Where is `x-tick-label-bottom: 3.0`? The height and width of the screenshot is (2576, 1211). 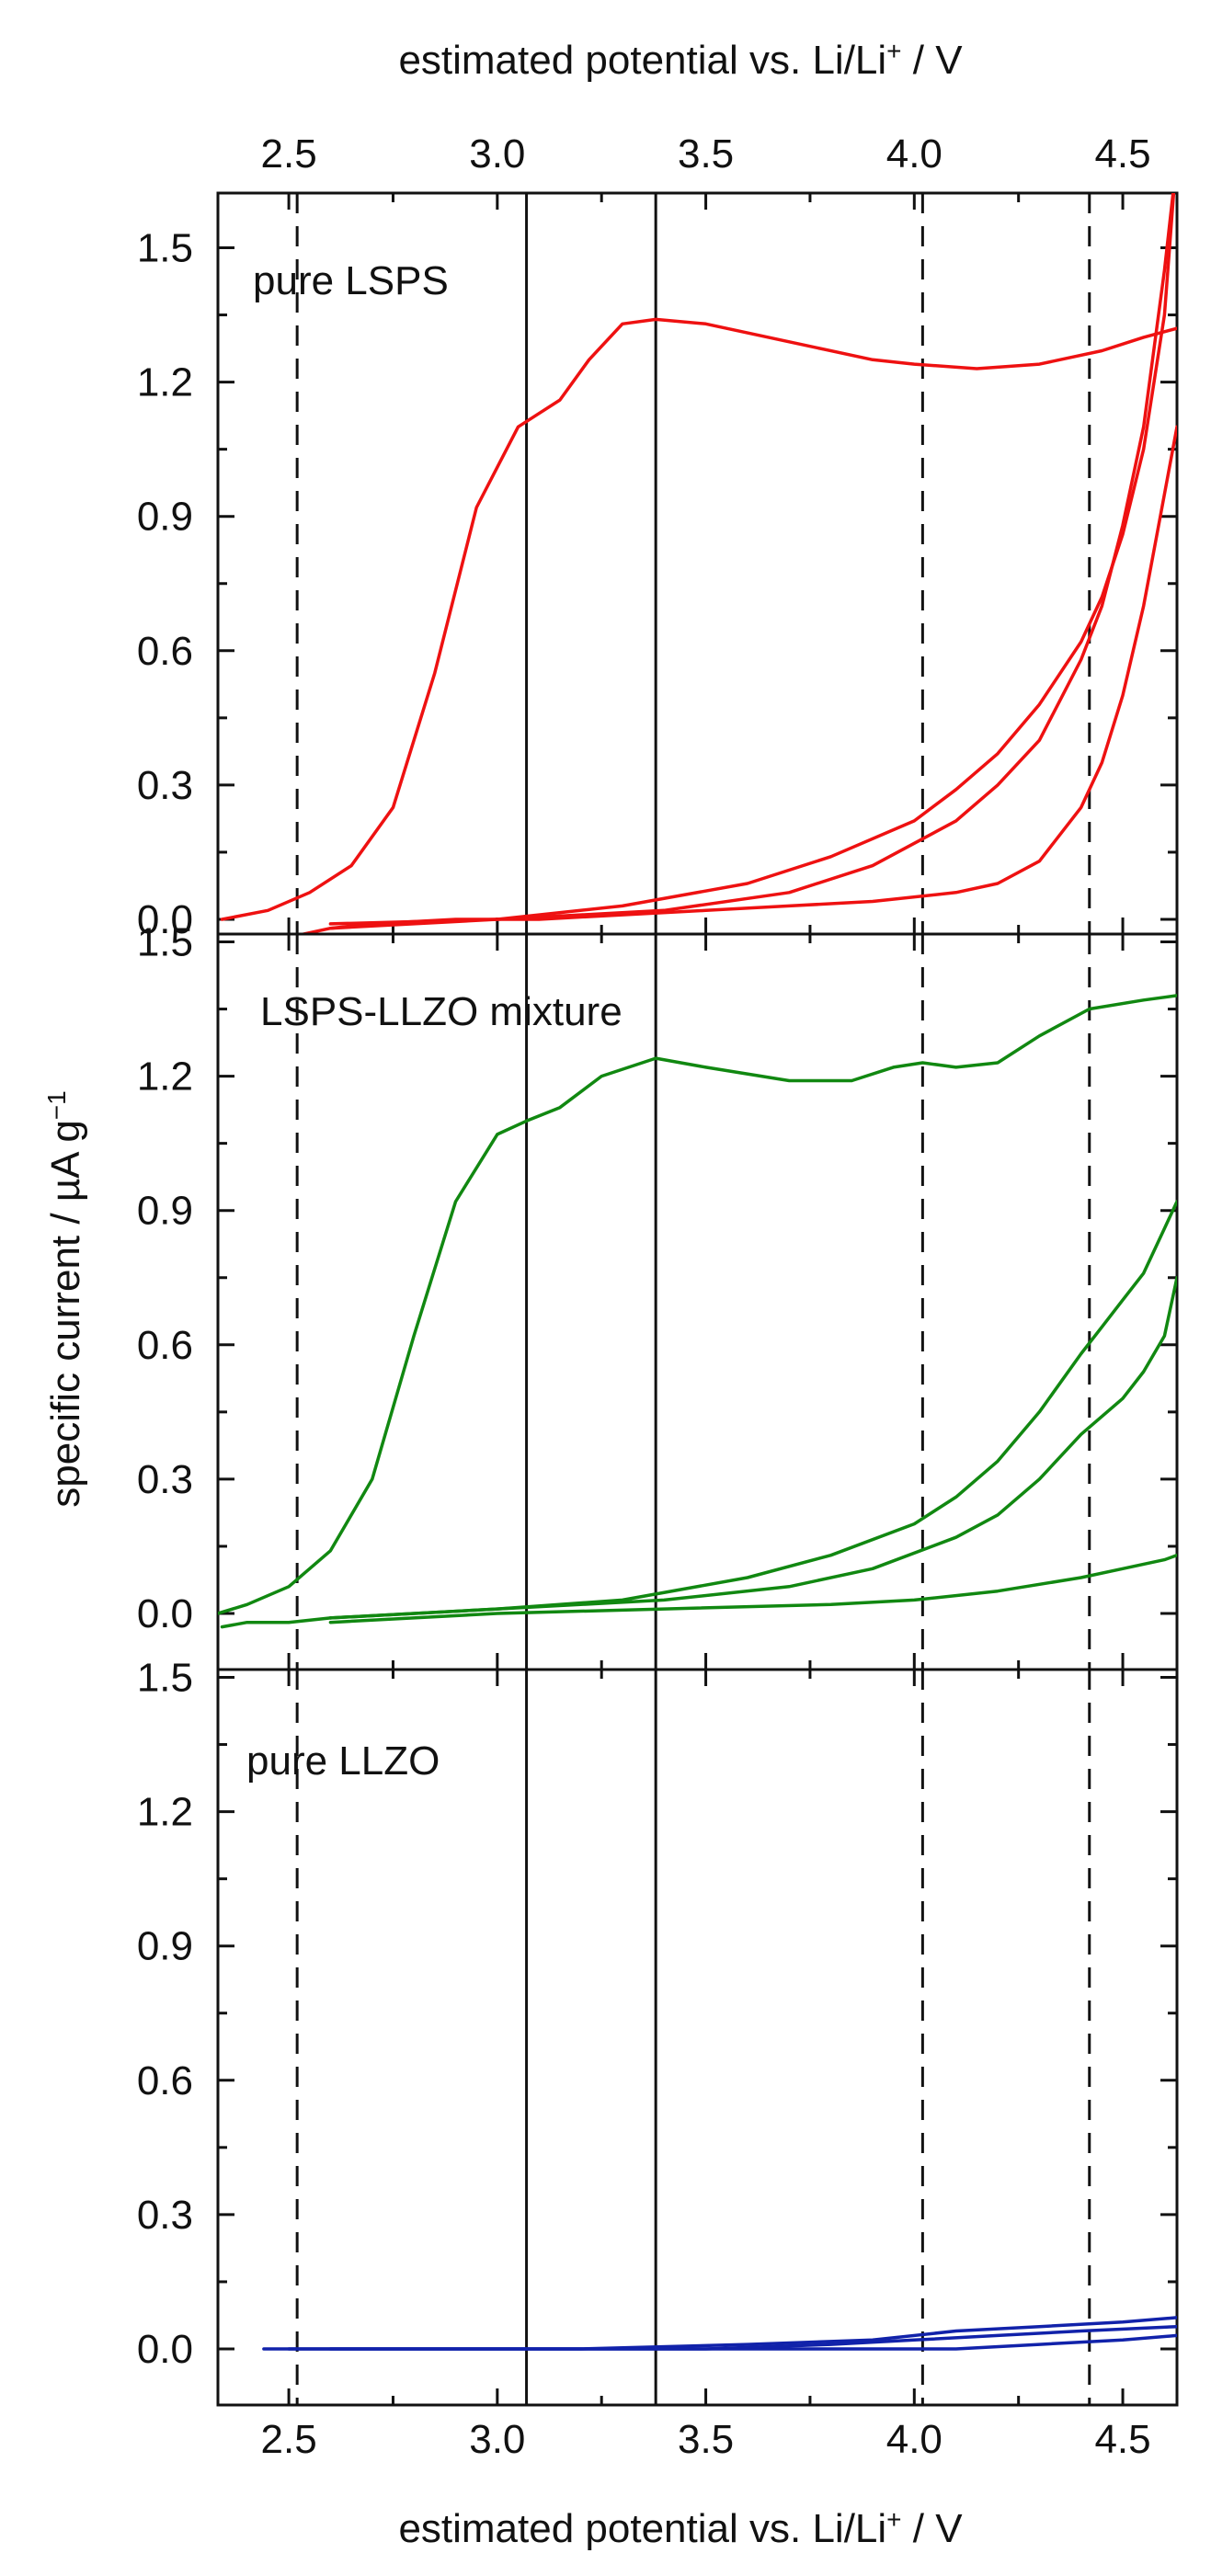 x-tick-label-bottom: 3.0 is located at coordinates (497, 2439).